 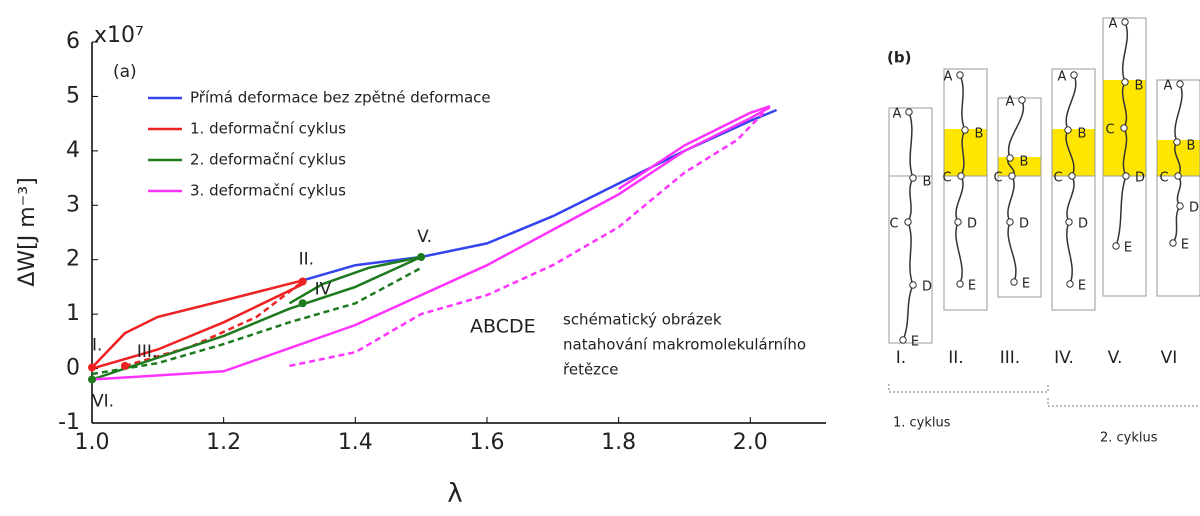 I want to click on point-label: V., so click(x=424, y=237).